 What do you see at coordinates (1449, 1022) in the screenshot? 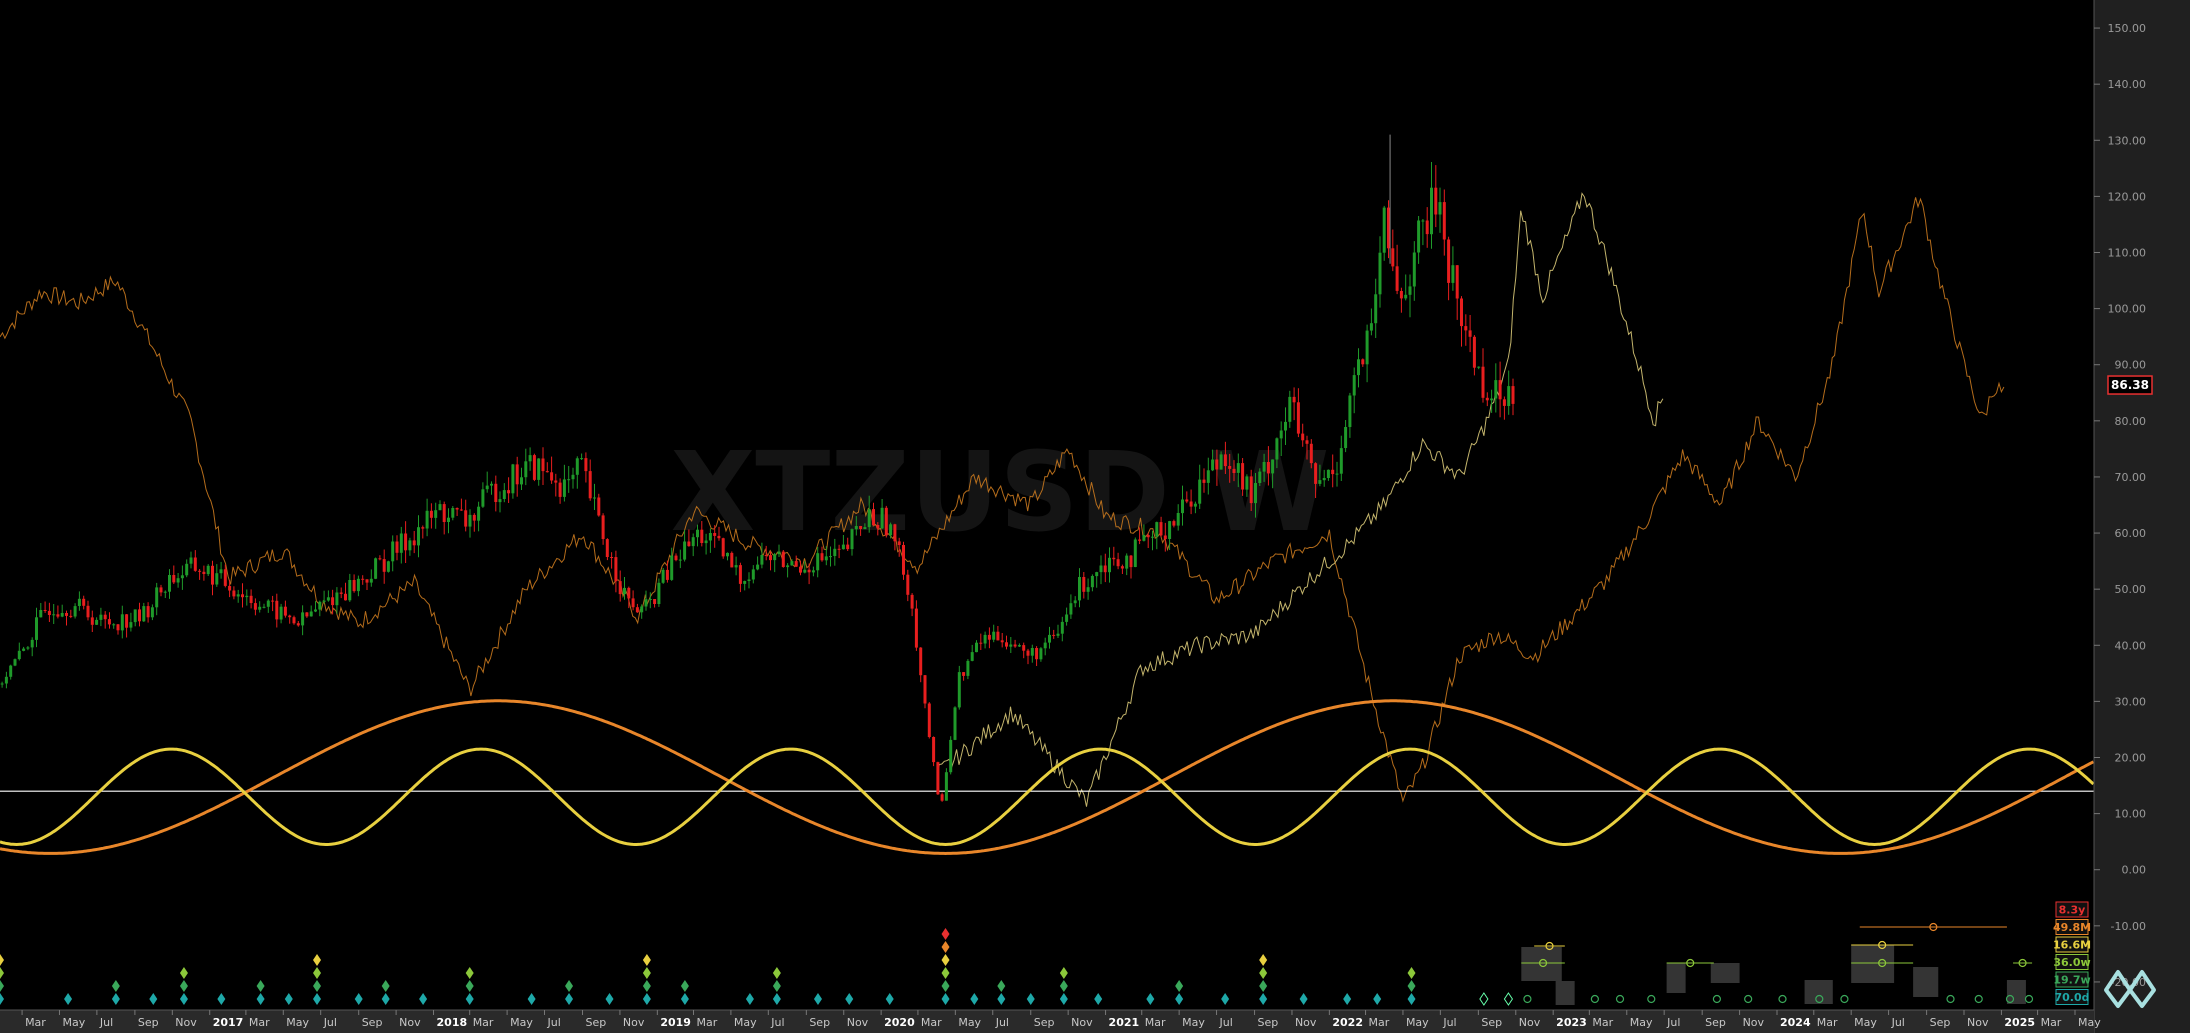
I see `time-month-label: Jul` at bounding box center [1449, 1022].